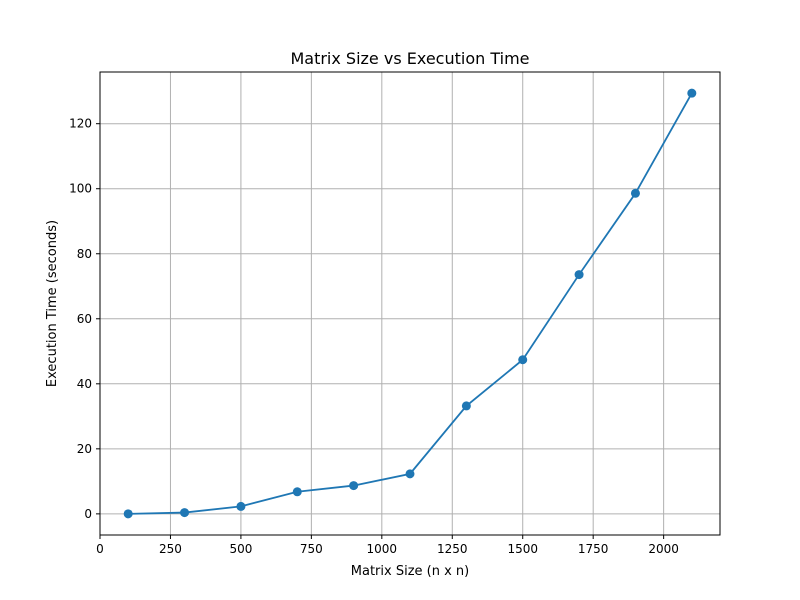 This screenshot has height=600, width=800. Describe the element at coordinates (382, 549) in the screenshot. I see `x-tick-label: 1000` at that location.